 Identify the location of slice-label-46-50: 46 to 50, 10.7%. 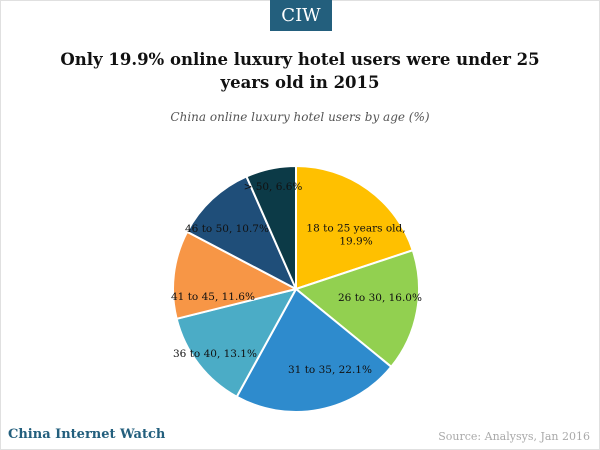
(227, 229).